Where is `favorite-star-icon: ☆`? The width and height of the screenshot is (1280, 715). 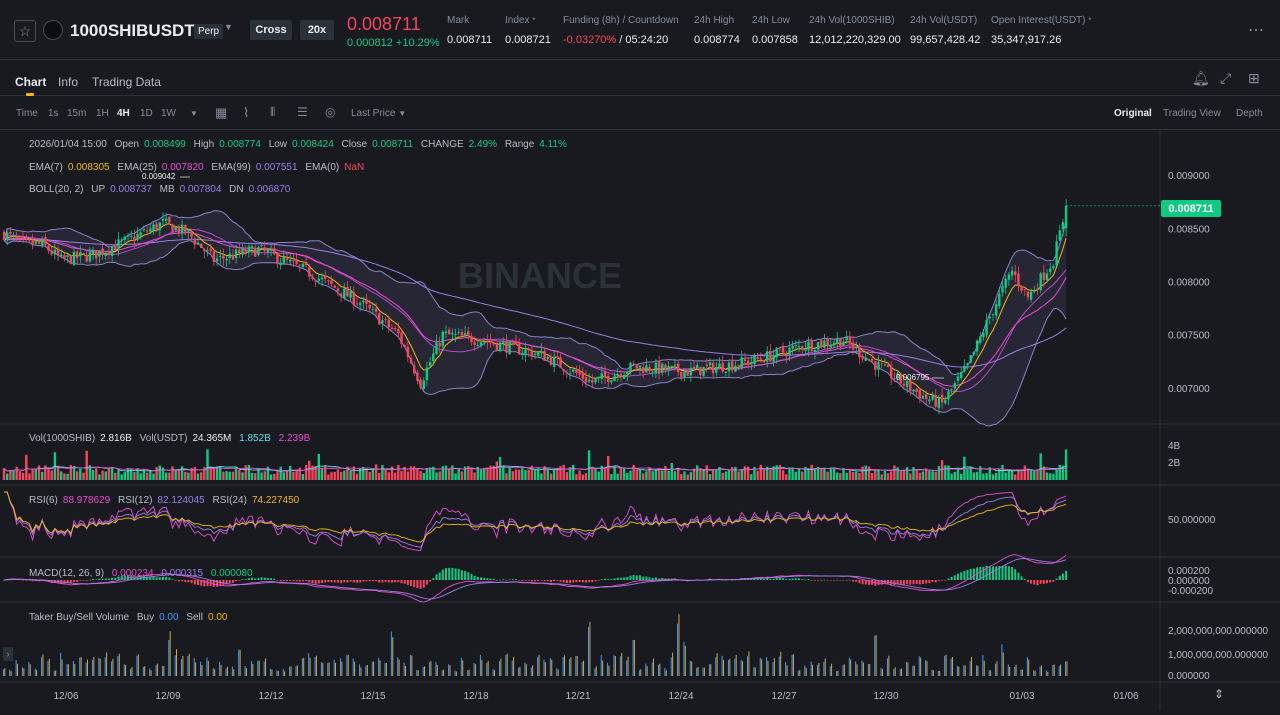 favorite-star-icon: ☆ is located at coordinates (25, 31).